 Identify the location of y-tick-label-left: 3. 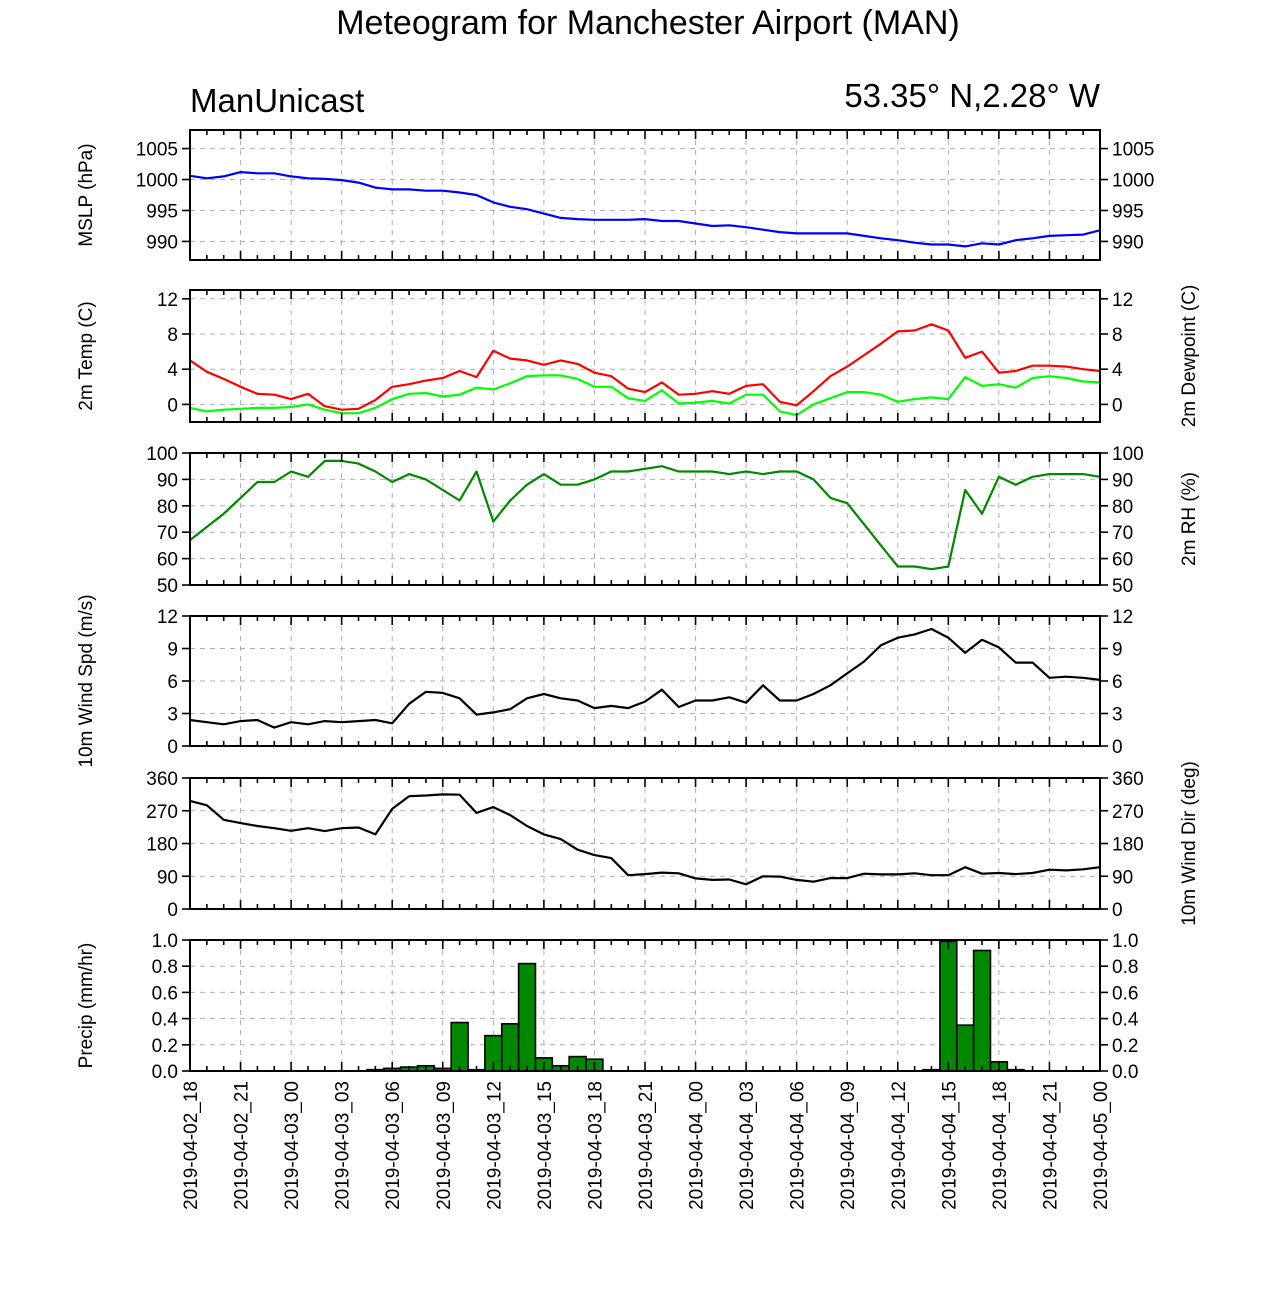
(172, 715).